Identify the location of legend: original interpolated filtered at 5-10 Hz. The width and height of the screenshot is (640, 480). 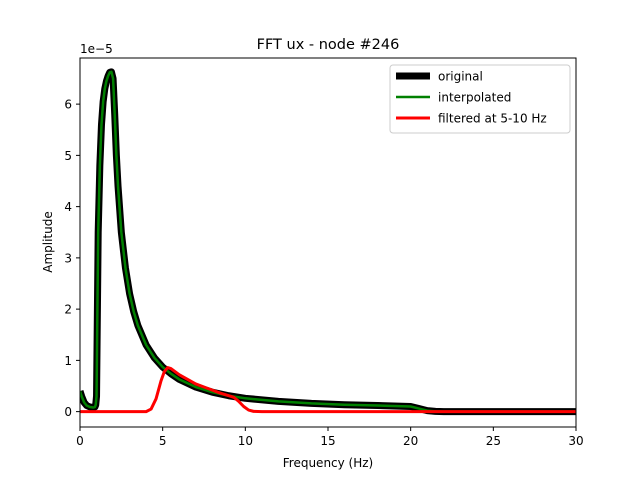
(480, 99).